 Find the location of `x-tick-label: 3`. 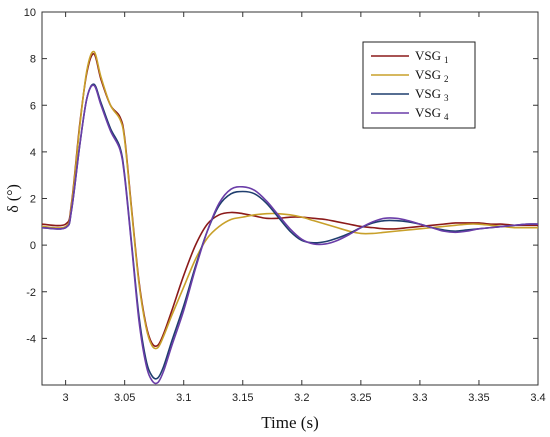

x-tick-label: 3 is located at coordinates (66, 398).